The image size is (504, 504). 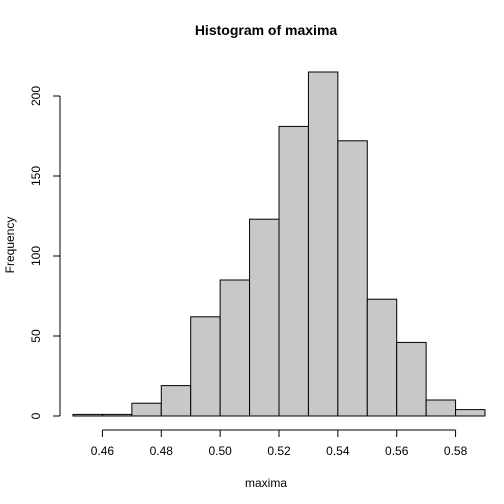 What do you see at coordinates (36, 96) in the screenshot?
I see `y-tick-label-5: 200` at bounding box center [36, 96].